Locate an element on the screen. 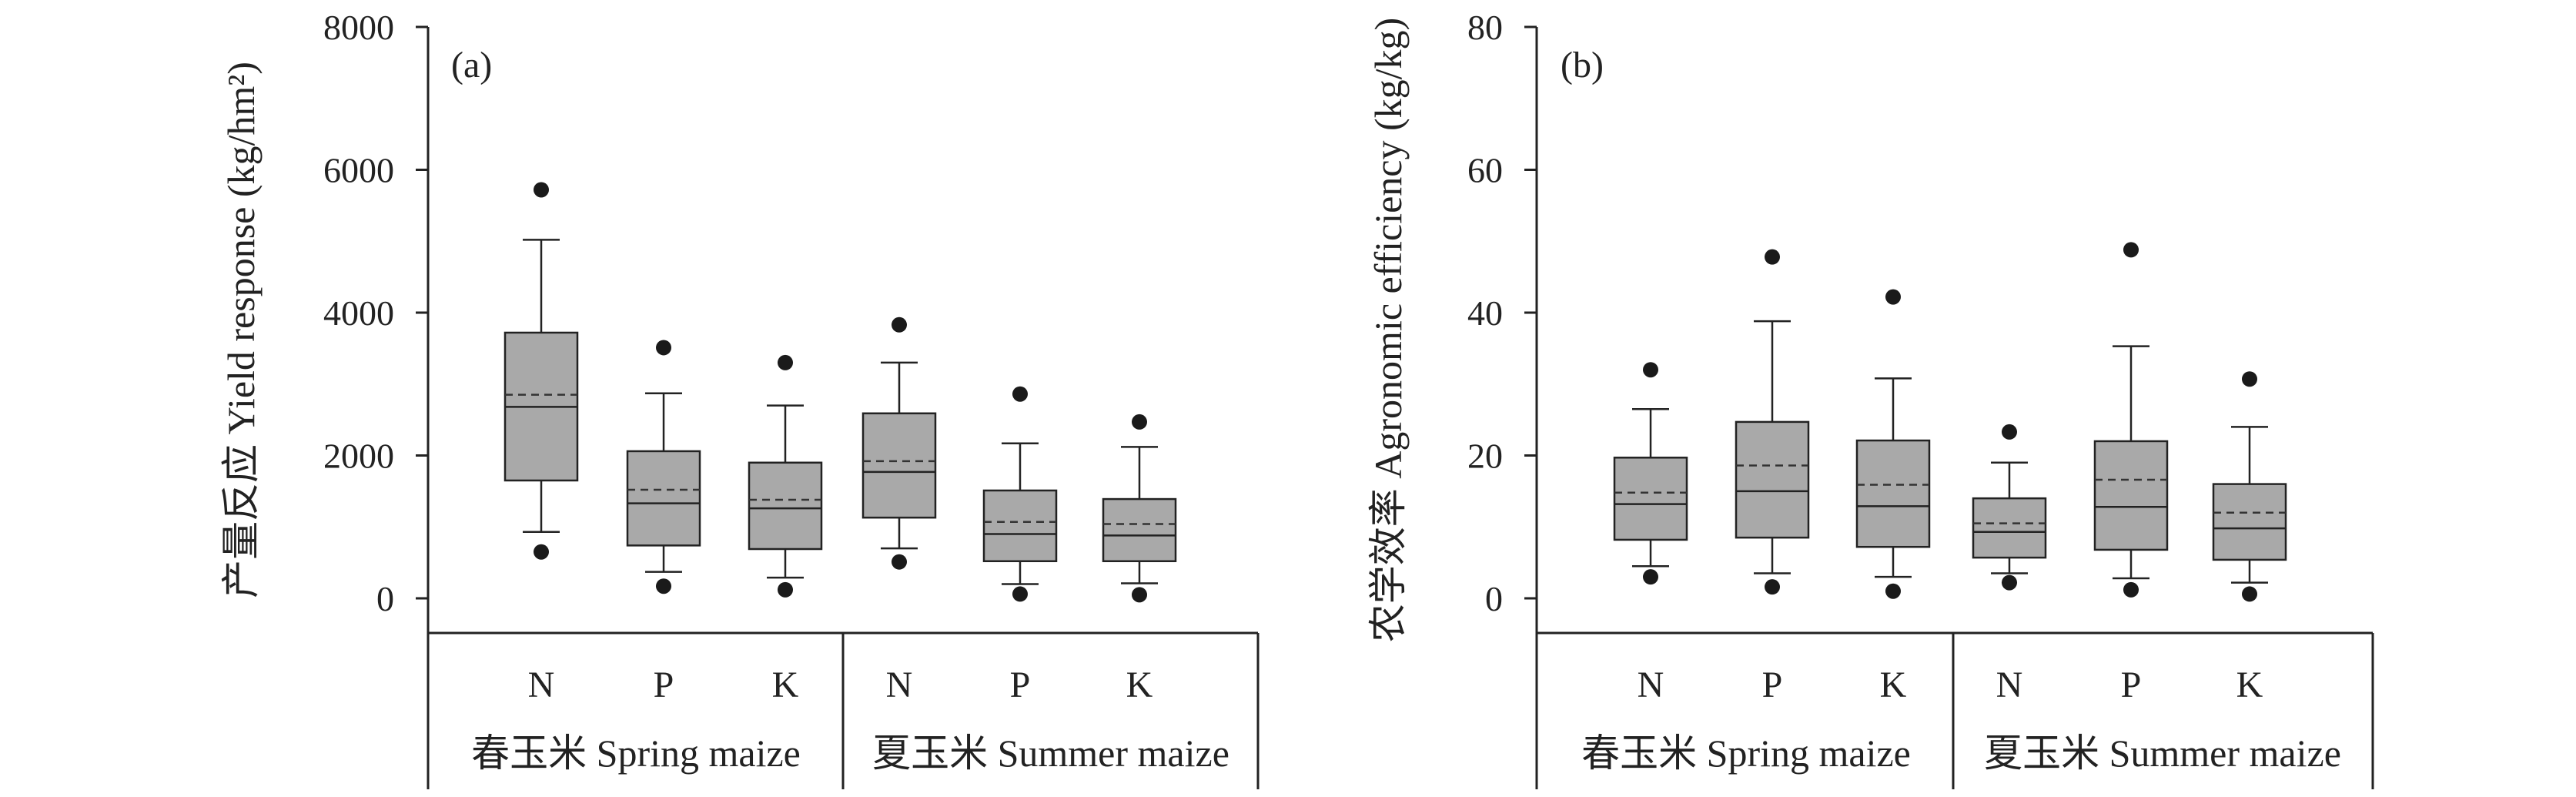  y-tick-label: 80 is located at coordinates (1485, 28).